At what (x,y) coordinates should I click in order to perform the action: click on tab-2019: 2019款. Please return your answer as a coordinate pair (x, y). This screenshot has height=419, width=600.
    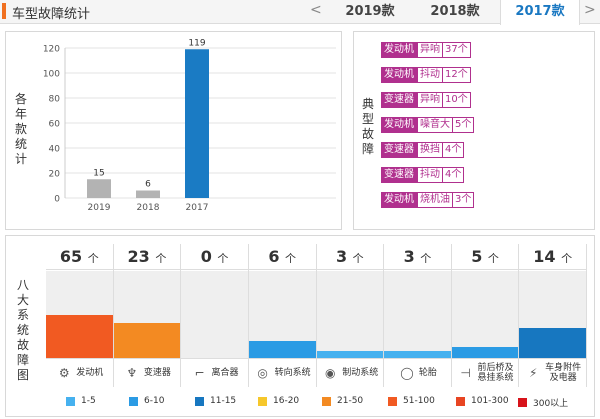
    Looking at the image, I should click on (370, 11).